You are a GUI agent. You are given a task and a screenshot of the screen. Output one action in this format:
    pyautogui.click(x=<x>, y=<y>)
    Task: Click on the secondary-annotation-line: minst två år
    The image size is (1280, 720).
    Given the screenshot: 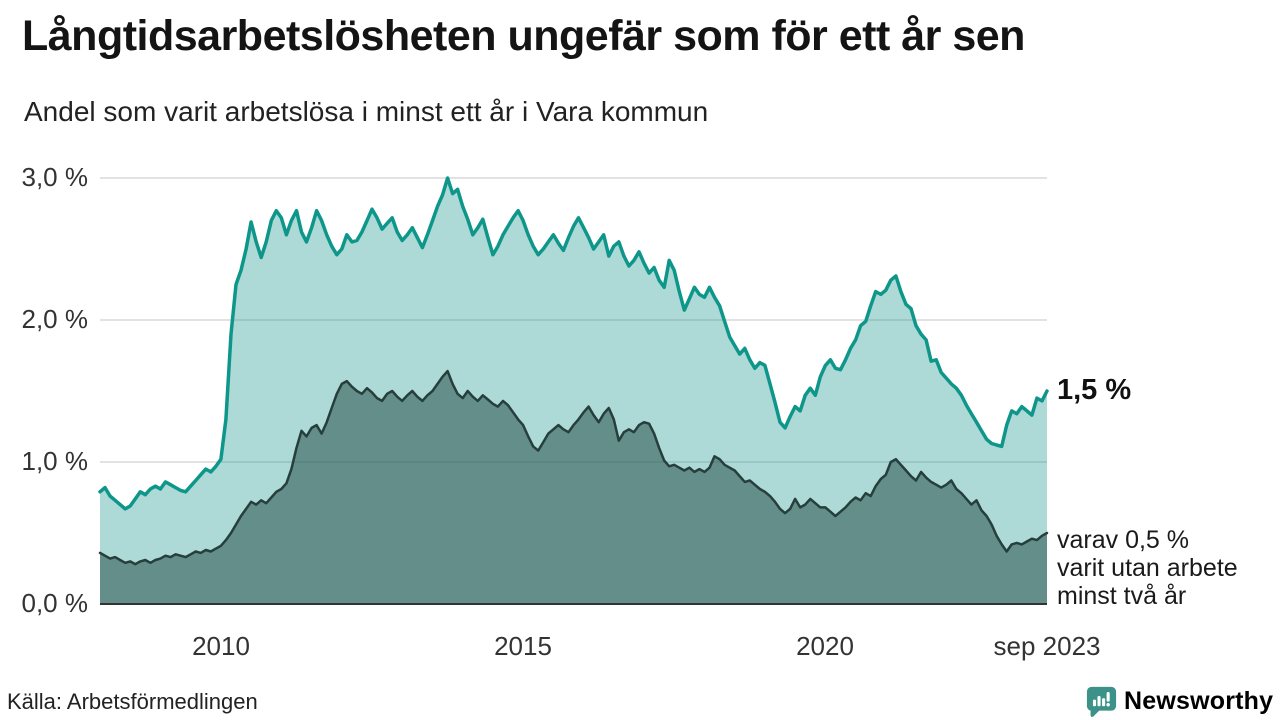 What is the action you would take?
    pyautogui.click(x=1122, y=596)
    